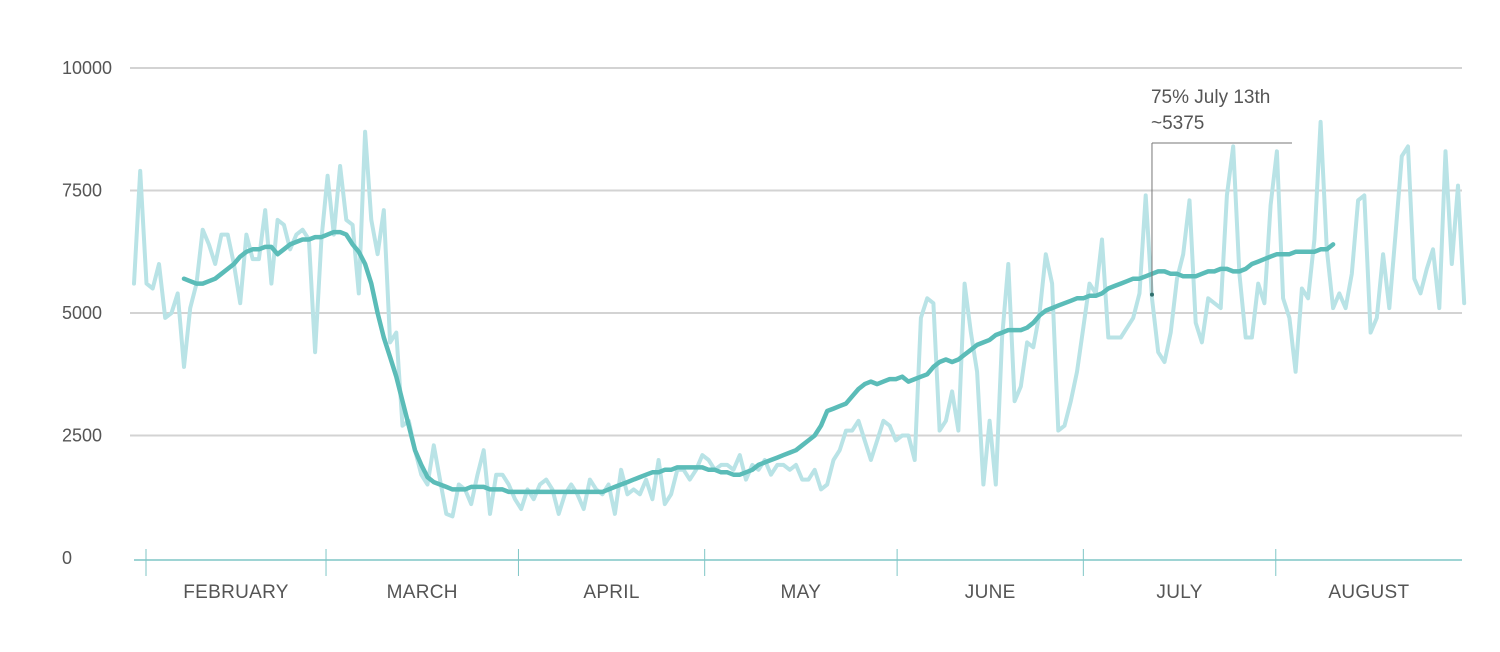 This screenshot has width=1500, height=652. What do you see at coordinates (1210, 97) in the screenshot?
I see `annotation-label: 75% July 13th` at bounding box center [1210, 97].